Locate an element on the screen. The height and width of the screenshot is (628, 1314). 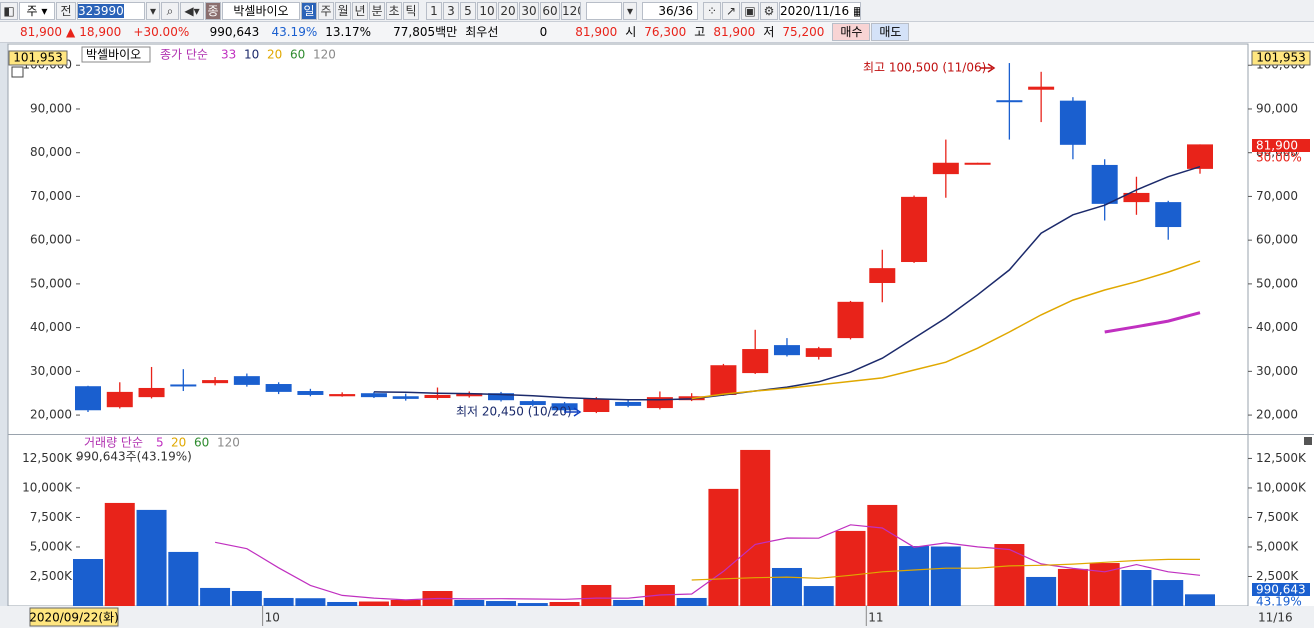
low-label: 저 is located at coordinates (769, 32).